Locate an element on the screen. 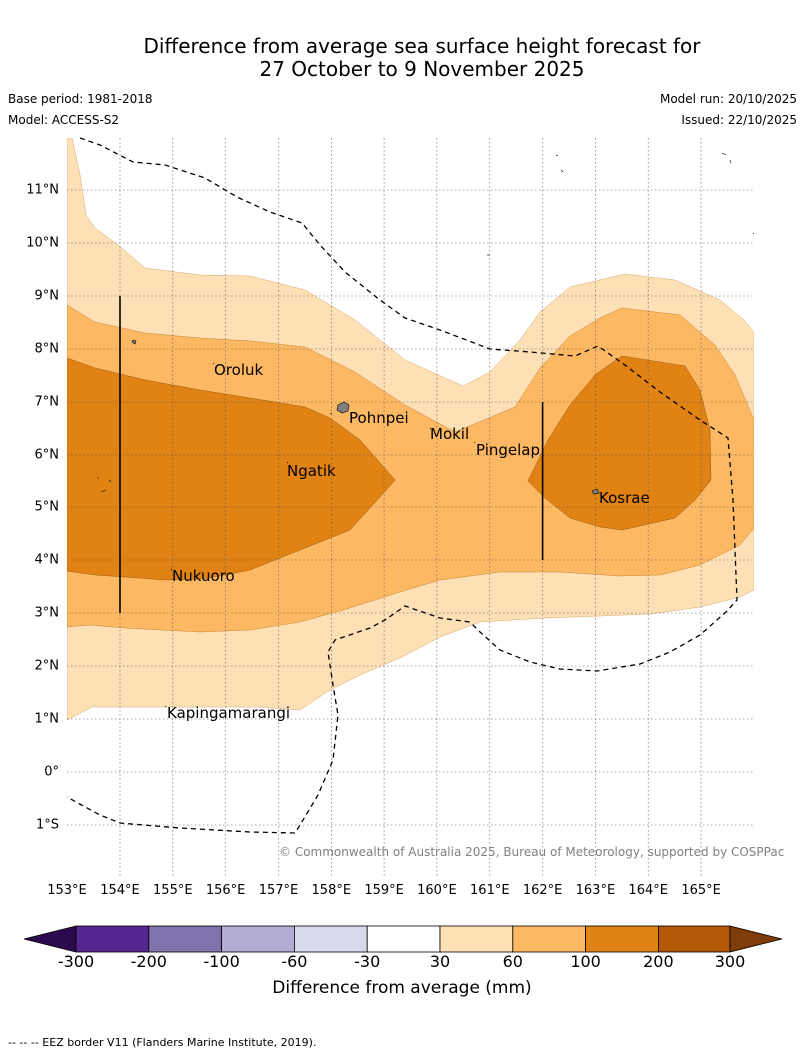 This screenshot has width=804, height=1058. colorbar is located at coordinates (403, 939).